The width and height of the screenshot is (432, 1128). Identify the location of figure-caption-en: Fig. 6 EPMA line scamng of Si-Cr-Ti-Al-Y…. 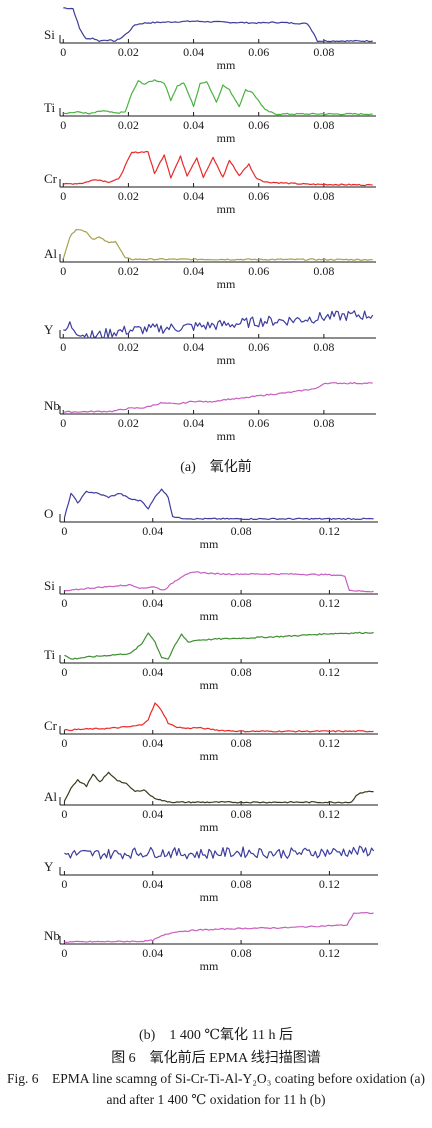
(216, 1089).